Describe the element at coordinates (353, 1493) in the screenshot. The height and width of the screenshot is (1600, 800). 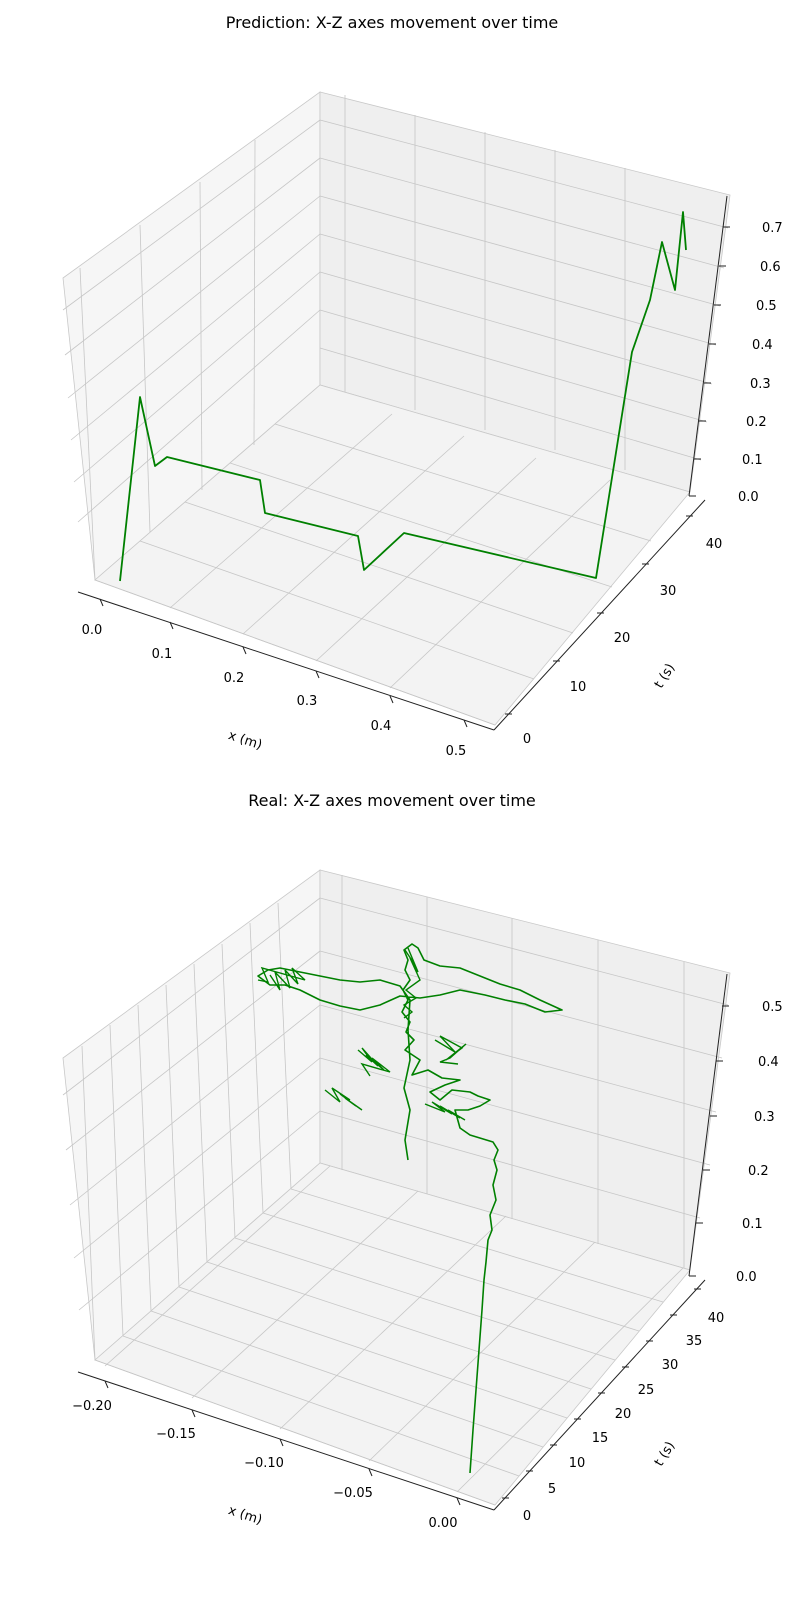
I see `x-tick-label: −0.05` at that location.